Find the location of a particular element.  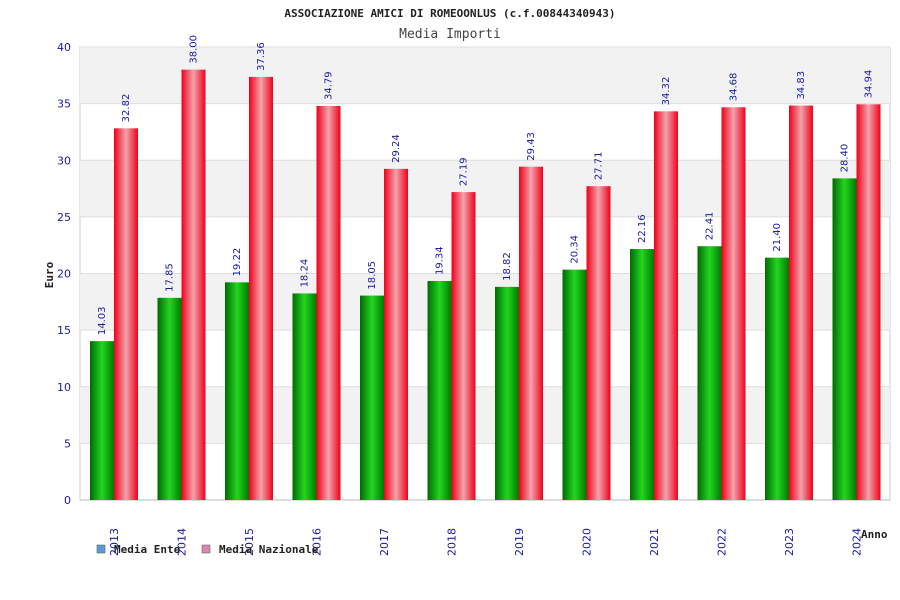

x-axis-title: Anno is located at coordinates (874, 534).